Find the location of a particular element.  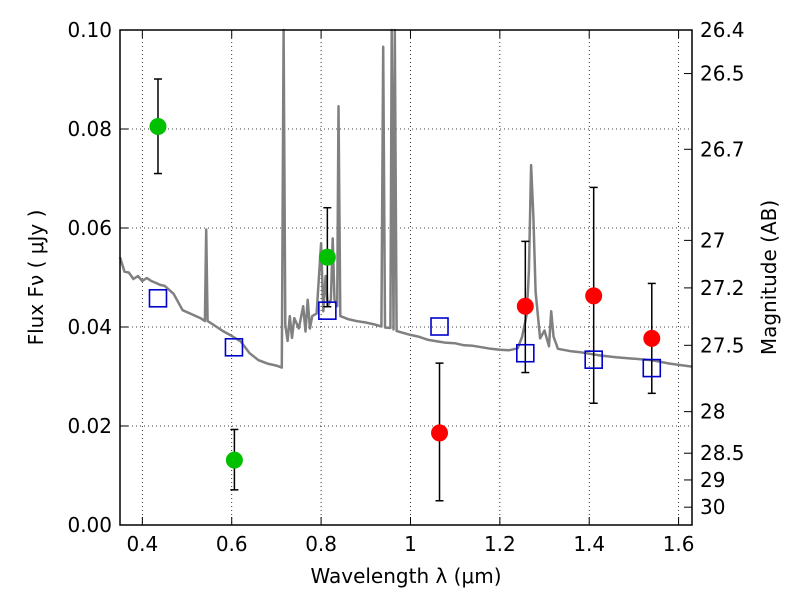

y-tick-label: 0.10 is located at coordinates (89, 30).